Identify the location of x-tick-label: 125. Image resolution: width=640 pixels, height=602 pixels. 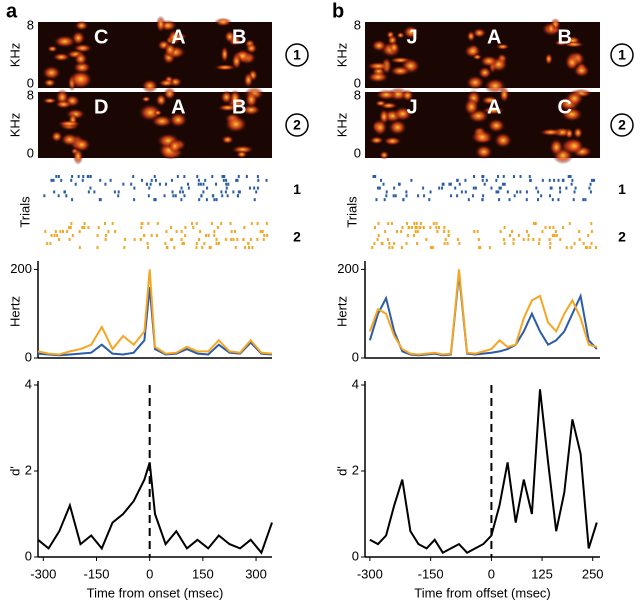
(542, 573).